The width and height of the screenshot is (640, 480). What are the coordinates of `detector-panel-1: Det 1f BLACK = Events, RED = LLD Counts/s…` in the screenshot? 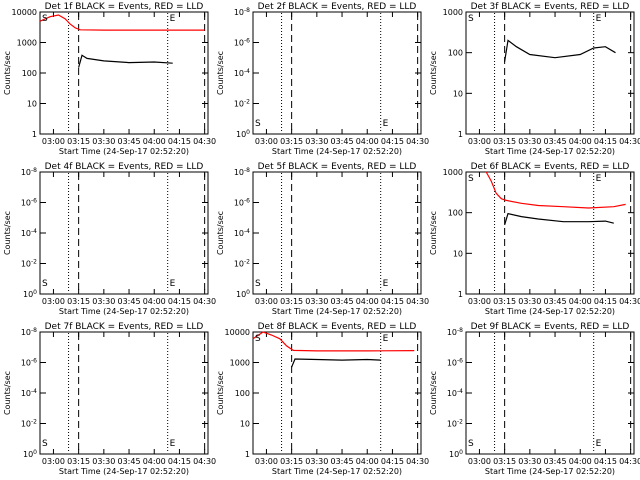 It's located at (109, 79).